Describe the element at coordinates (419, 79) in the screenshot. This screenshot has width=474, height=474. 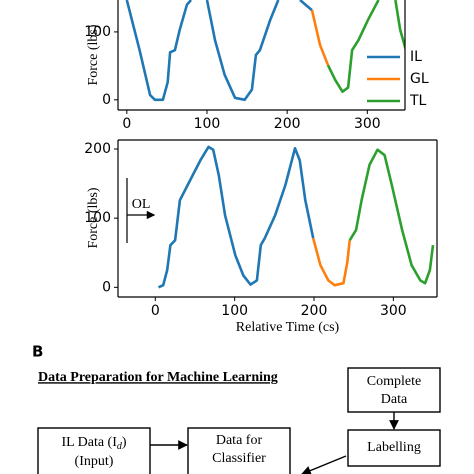
I see `legend-label: GL` at that location.